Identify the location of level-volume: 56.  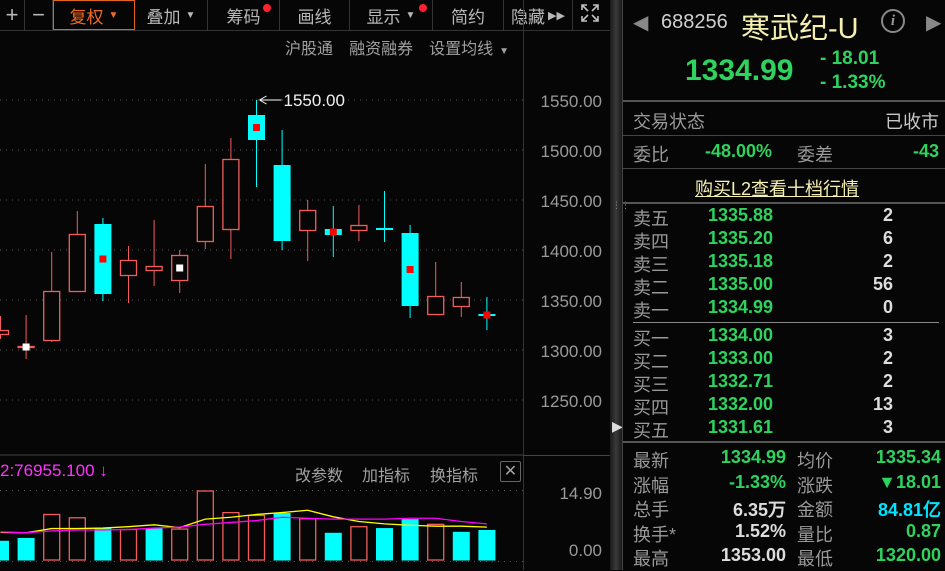
(882, 284).